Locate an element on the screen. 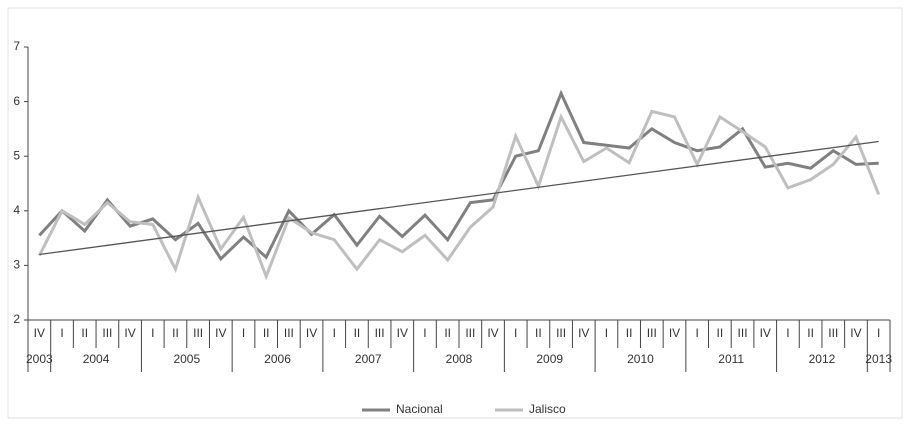 Image resolution: width=911 pixels, height=427 pixels. year-label: 2013 is located at coordinates (878, 359).